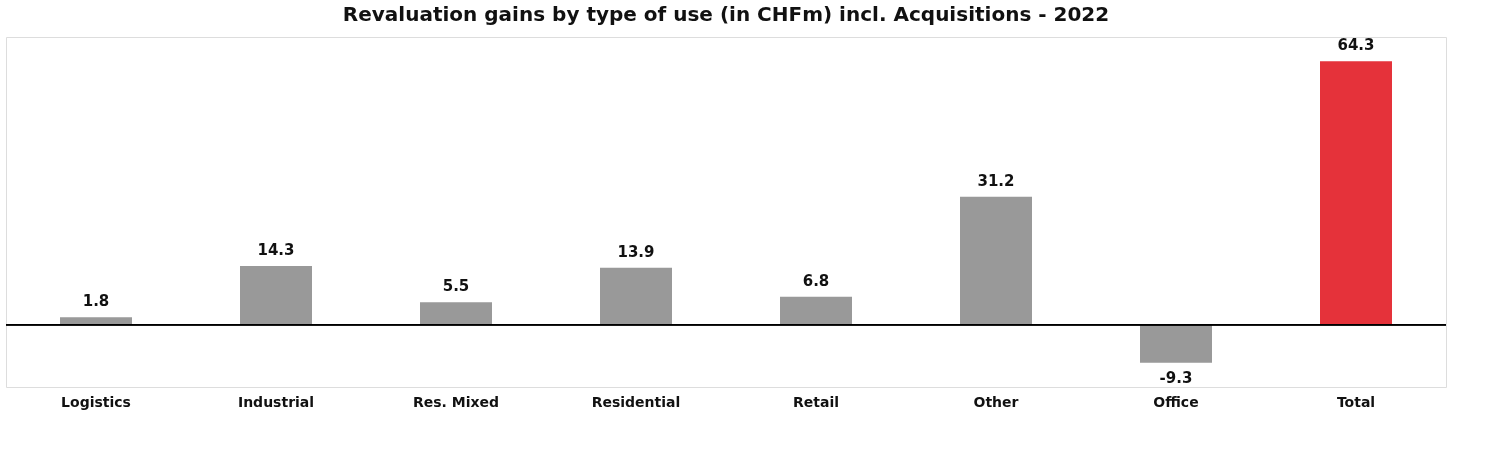  What do you see at coordinates (96, 301) in the screenshot?
I see `data-label: 1.8` at bounding box center [96, 301].